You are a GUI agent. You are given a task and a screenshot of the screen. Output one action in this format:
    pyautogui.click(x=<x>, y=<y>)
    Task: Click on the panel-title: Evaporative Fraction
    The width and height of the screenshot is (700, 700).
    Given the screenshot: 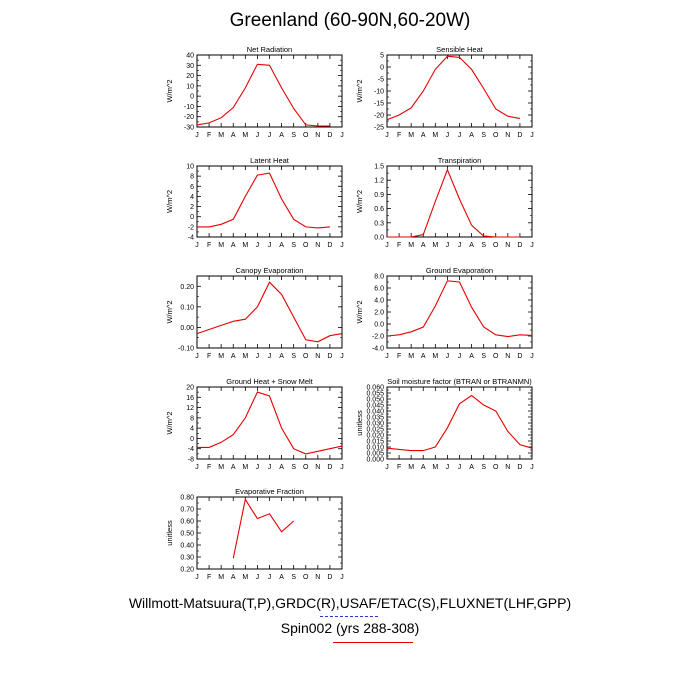 What is the action you would take?
    pyautogui.click(x=269, y=491)
    